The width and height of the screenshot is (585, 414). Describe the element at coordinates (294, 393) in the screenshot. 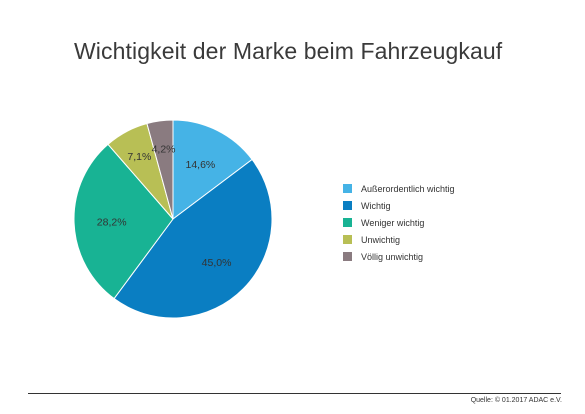

I see `footer-divider` at that location.